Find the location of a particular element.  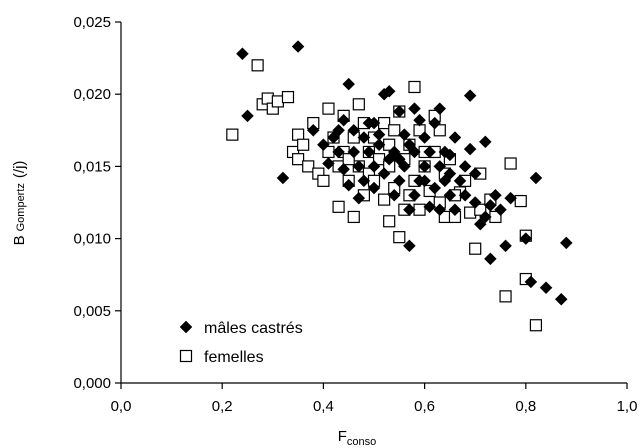

y-tick-label: 0,005 is located at coordinates (92, 311).